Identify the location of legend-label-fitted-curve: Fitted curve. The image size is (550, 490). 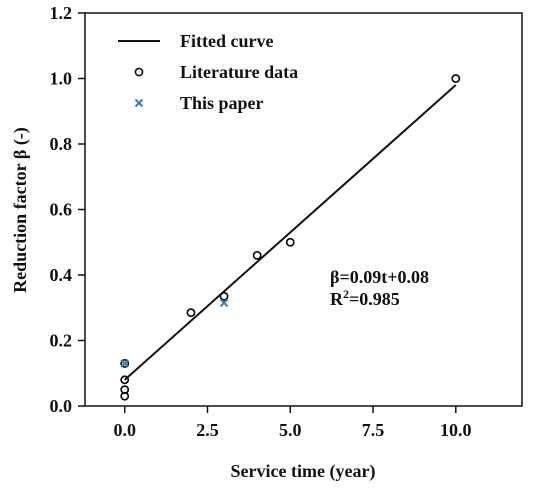
(226, 41).